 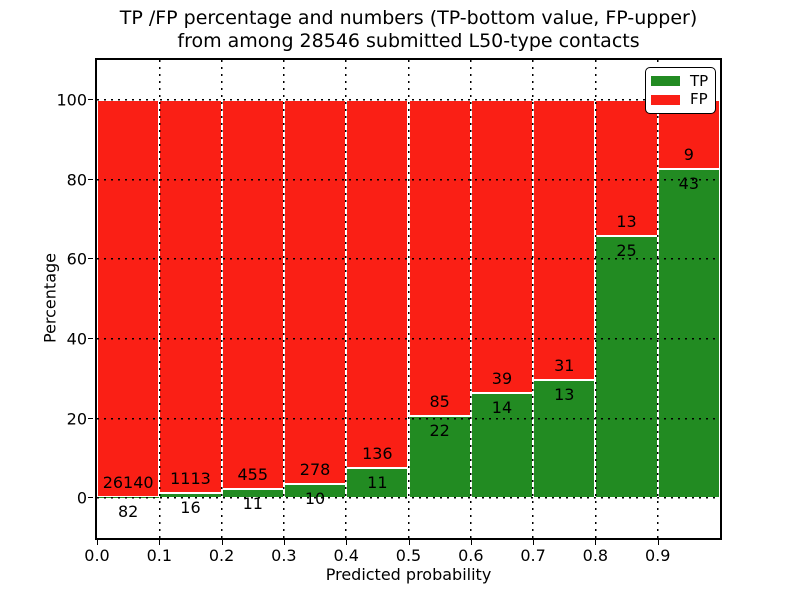 What do you see at coordinates (595, 555) in the screenshot?
I see `x-tick-label: 0.8` at bounding box center [595, 555].